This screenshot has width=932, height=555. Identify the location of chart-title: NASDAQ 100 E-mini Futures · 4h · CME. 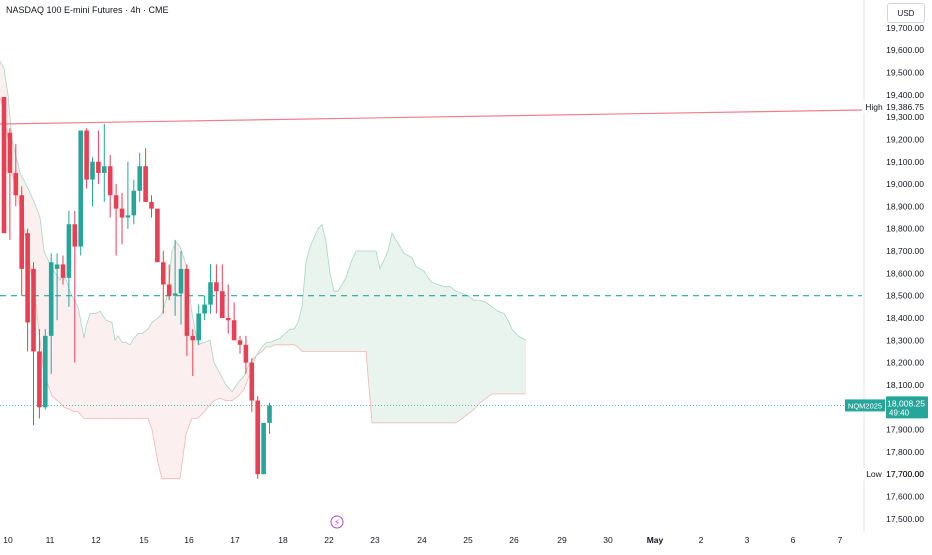
(87, 10).